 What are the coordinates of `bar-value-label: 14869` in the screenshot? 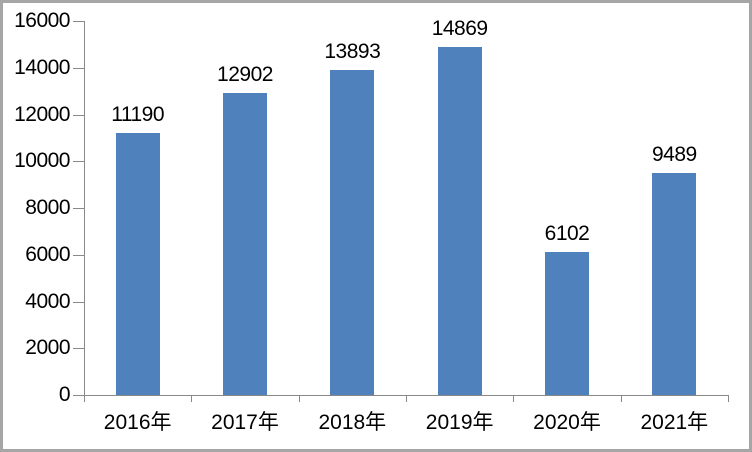 It's located at (459, 28).